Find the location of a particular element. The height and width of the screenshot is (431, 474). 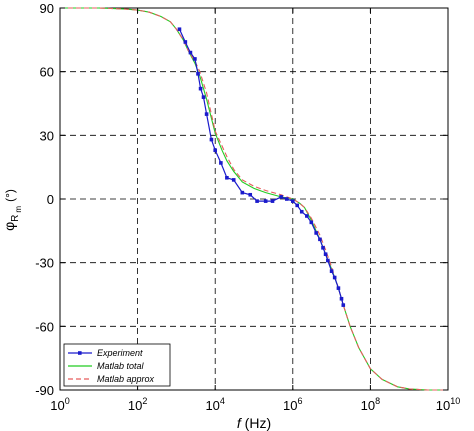

legend-box is located at coordinates (117, 365).